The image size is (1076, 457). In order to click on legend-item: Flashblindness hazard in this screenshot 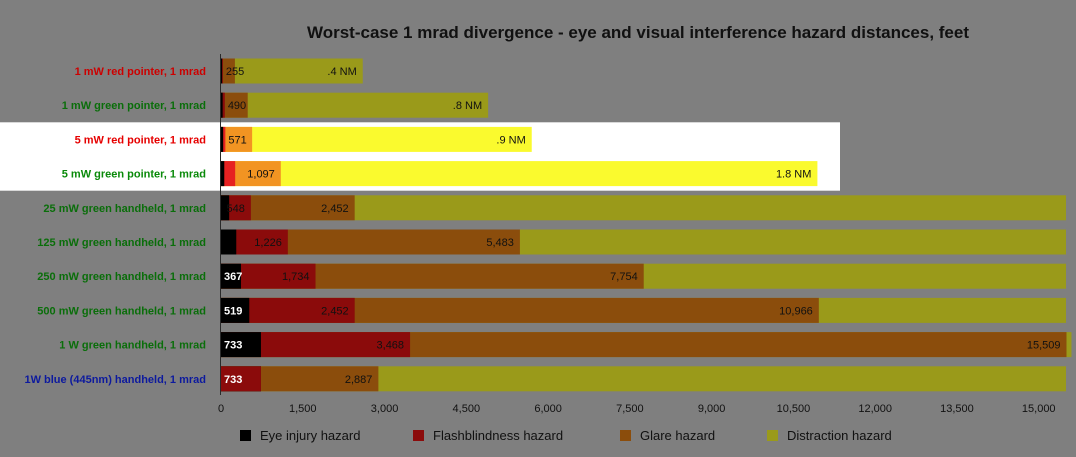, I will do `click(488, 435)`.